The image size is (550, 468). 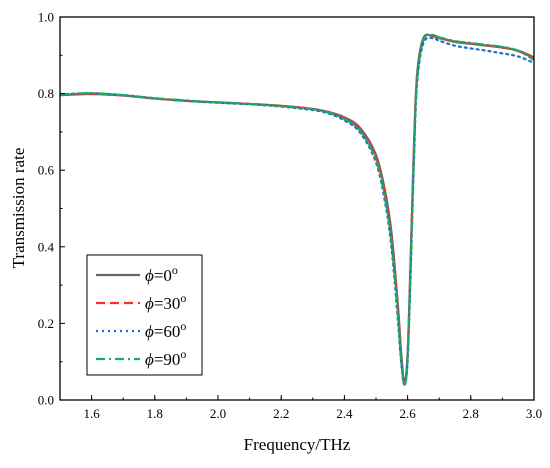 What do you see at coordinates (471, 413) in the screenshot?
I see `x-tick-label: 2.8` at bounding box center [471, 413].